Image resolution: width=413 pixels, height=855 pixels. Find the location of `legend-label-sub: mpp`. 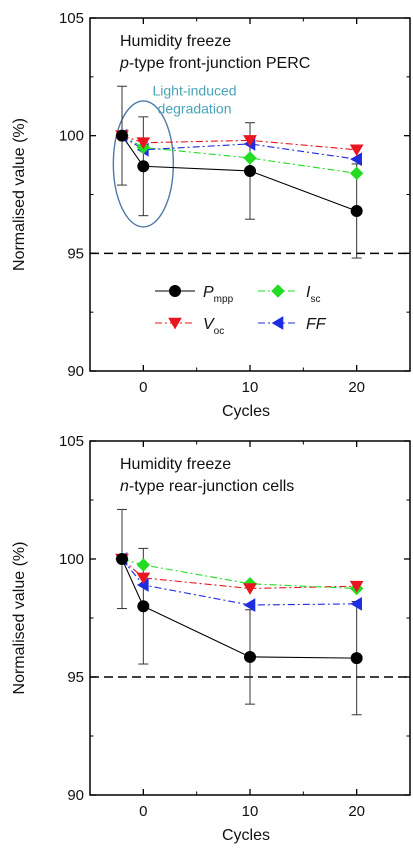

legend-label-sub: mpp is located at coordinates (224, 299).